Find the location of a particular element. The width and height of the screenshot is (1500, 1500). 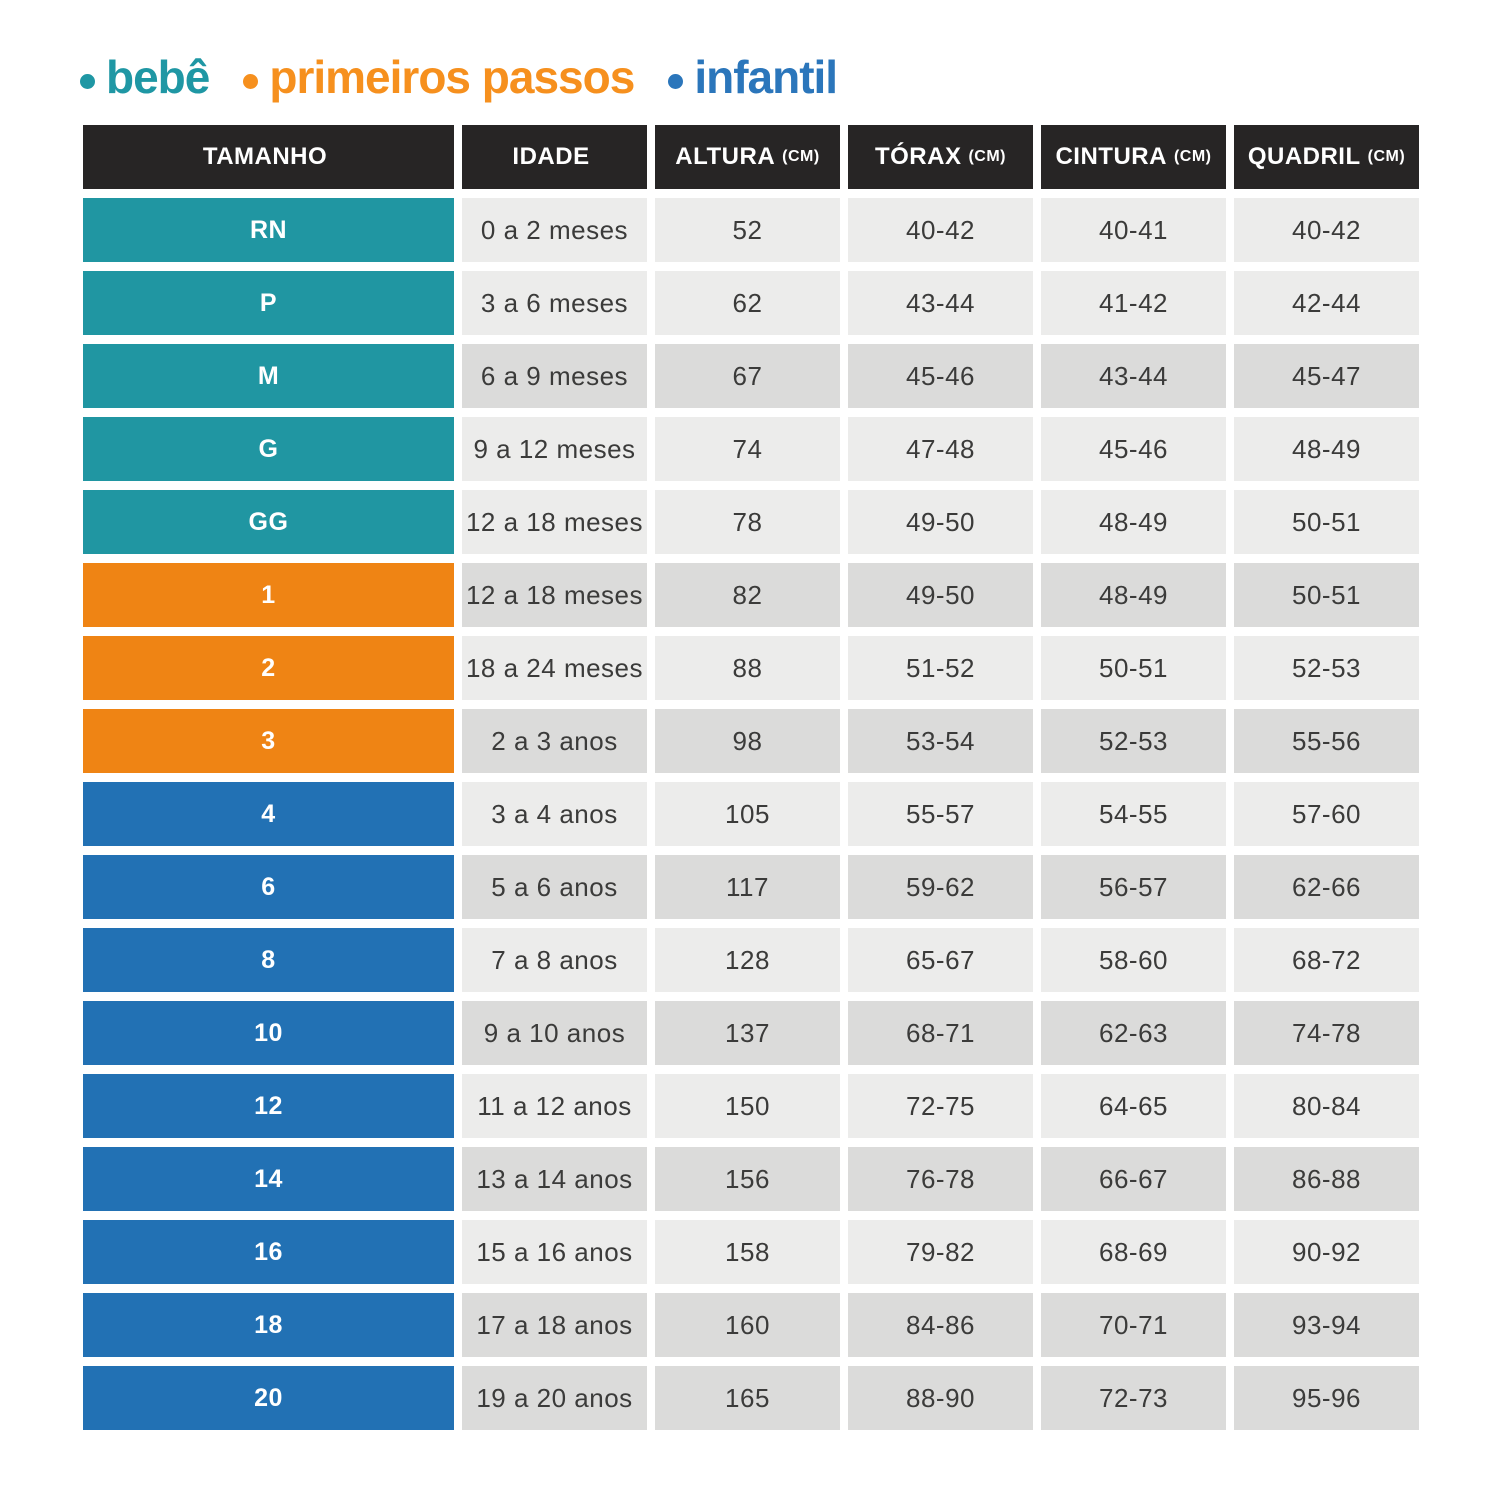

altura-cell: 78 is located at coordinates (747, 522).